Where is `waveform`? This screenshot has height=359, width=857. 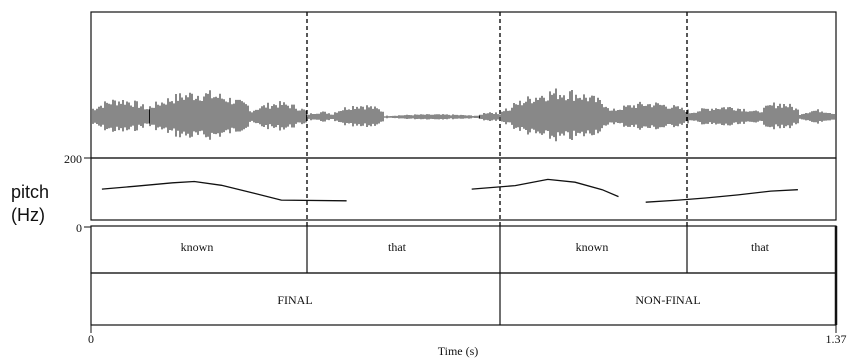 waveform is located at coordinates (462, 115).